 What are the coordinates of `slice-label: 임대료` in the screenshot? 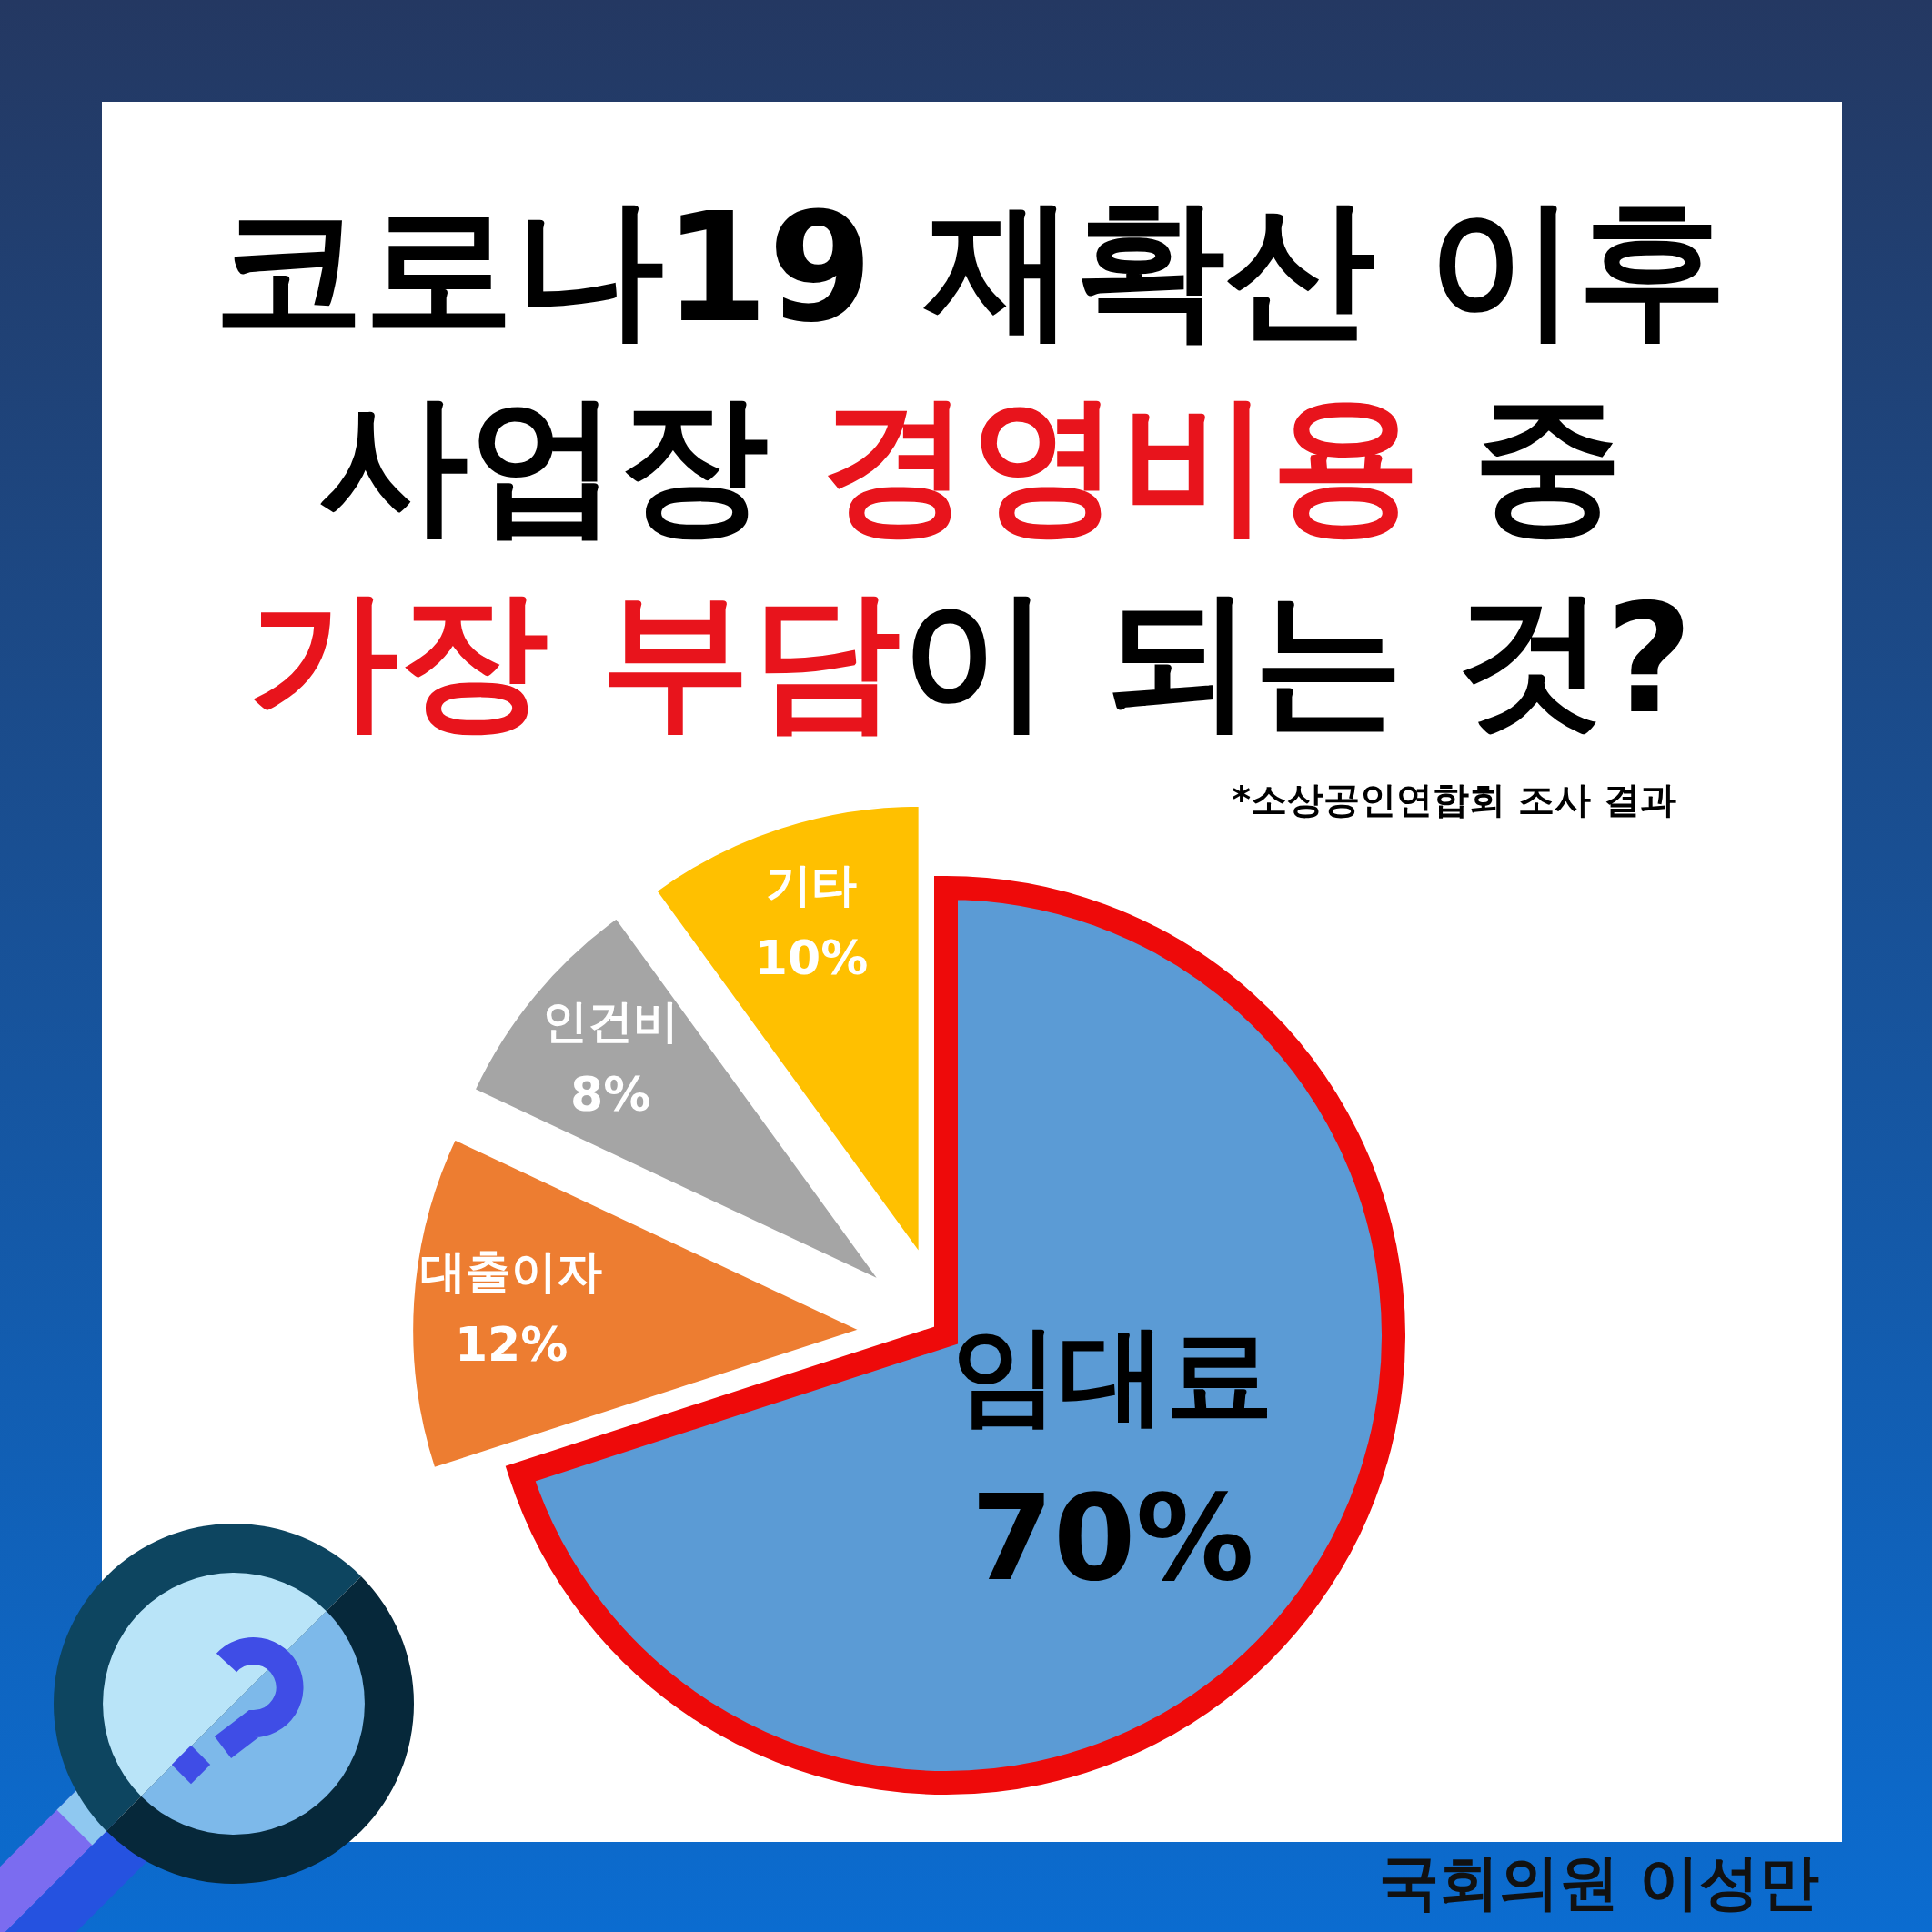 It's located at (1112, 1375).